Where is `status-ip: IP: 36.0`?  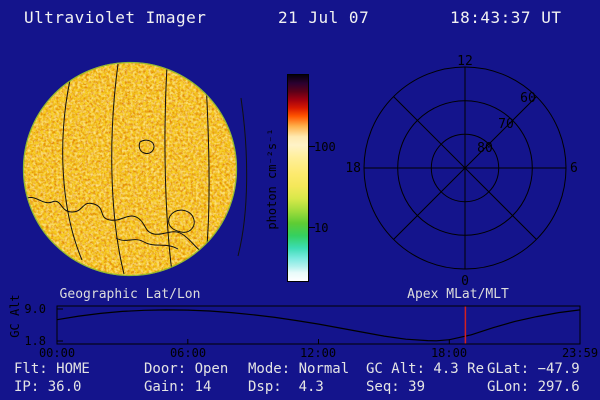 status-ip: IP: 36.0 is located at coordinates (48, 387).